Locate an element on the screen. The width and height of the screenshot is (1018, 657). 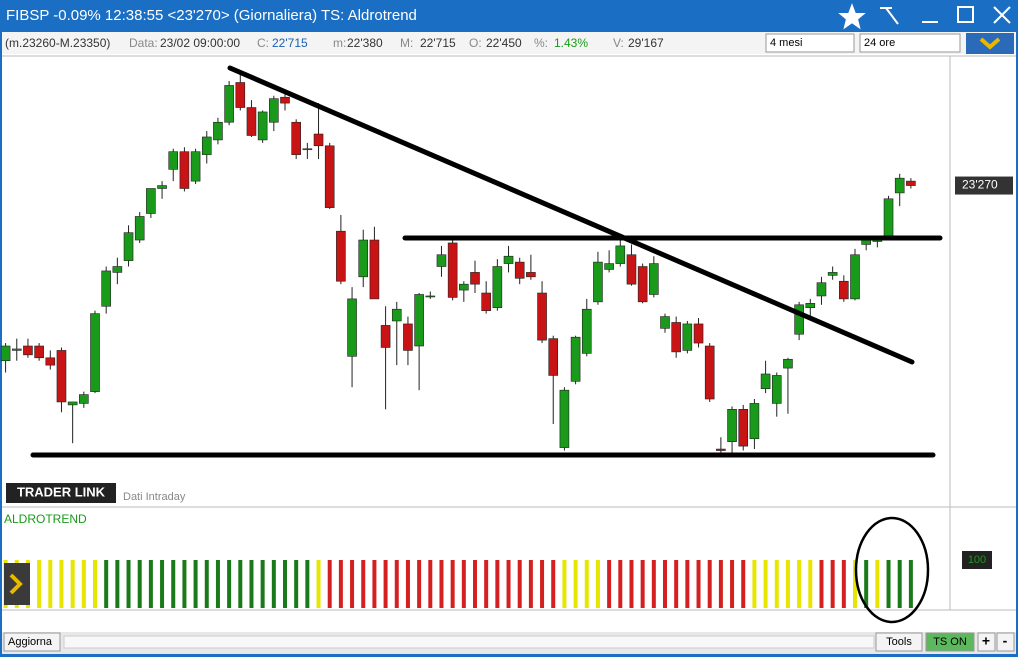
info-key: m: is located at coordinates (339, 43).